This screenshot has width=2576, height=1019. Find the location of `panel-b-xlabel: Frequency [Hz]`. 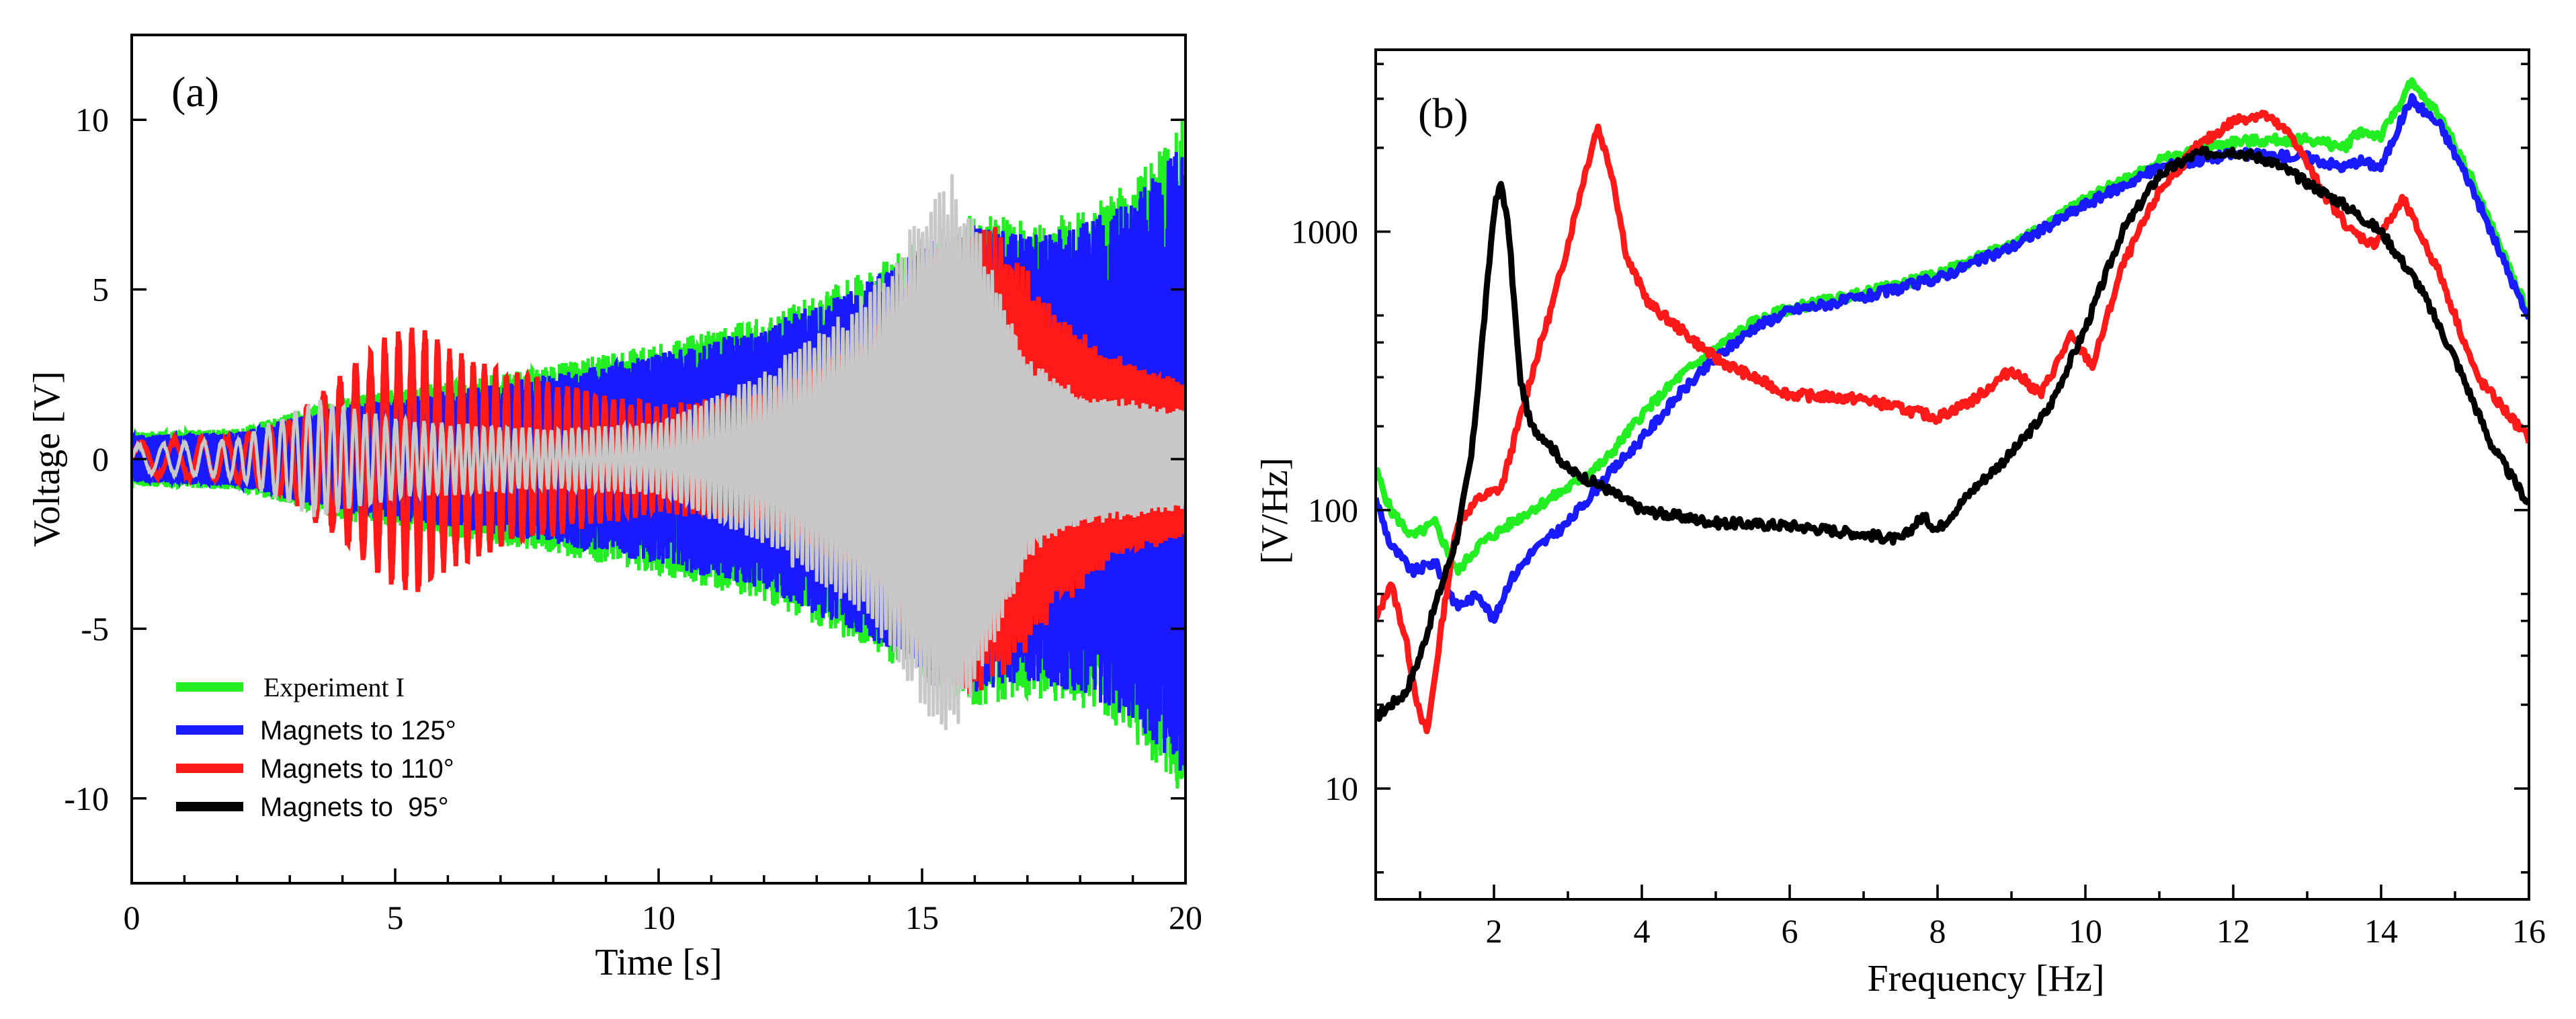

panel-b-xlabel: Frequency [Hz] is located at coordinates (1986, 979).